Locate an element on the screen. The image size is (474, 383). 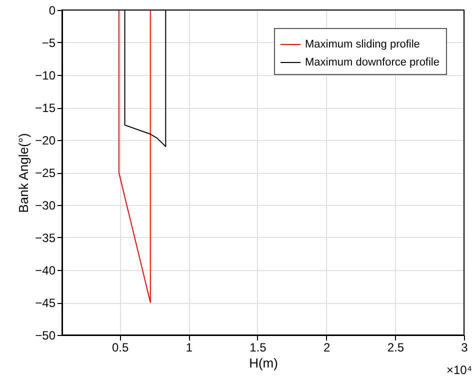
y-tick-label: −40 is located at coordinates (45, 271).